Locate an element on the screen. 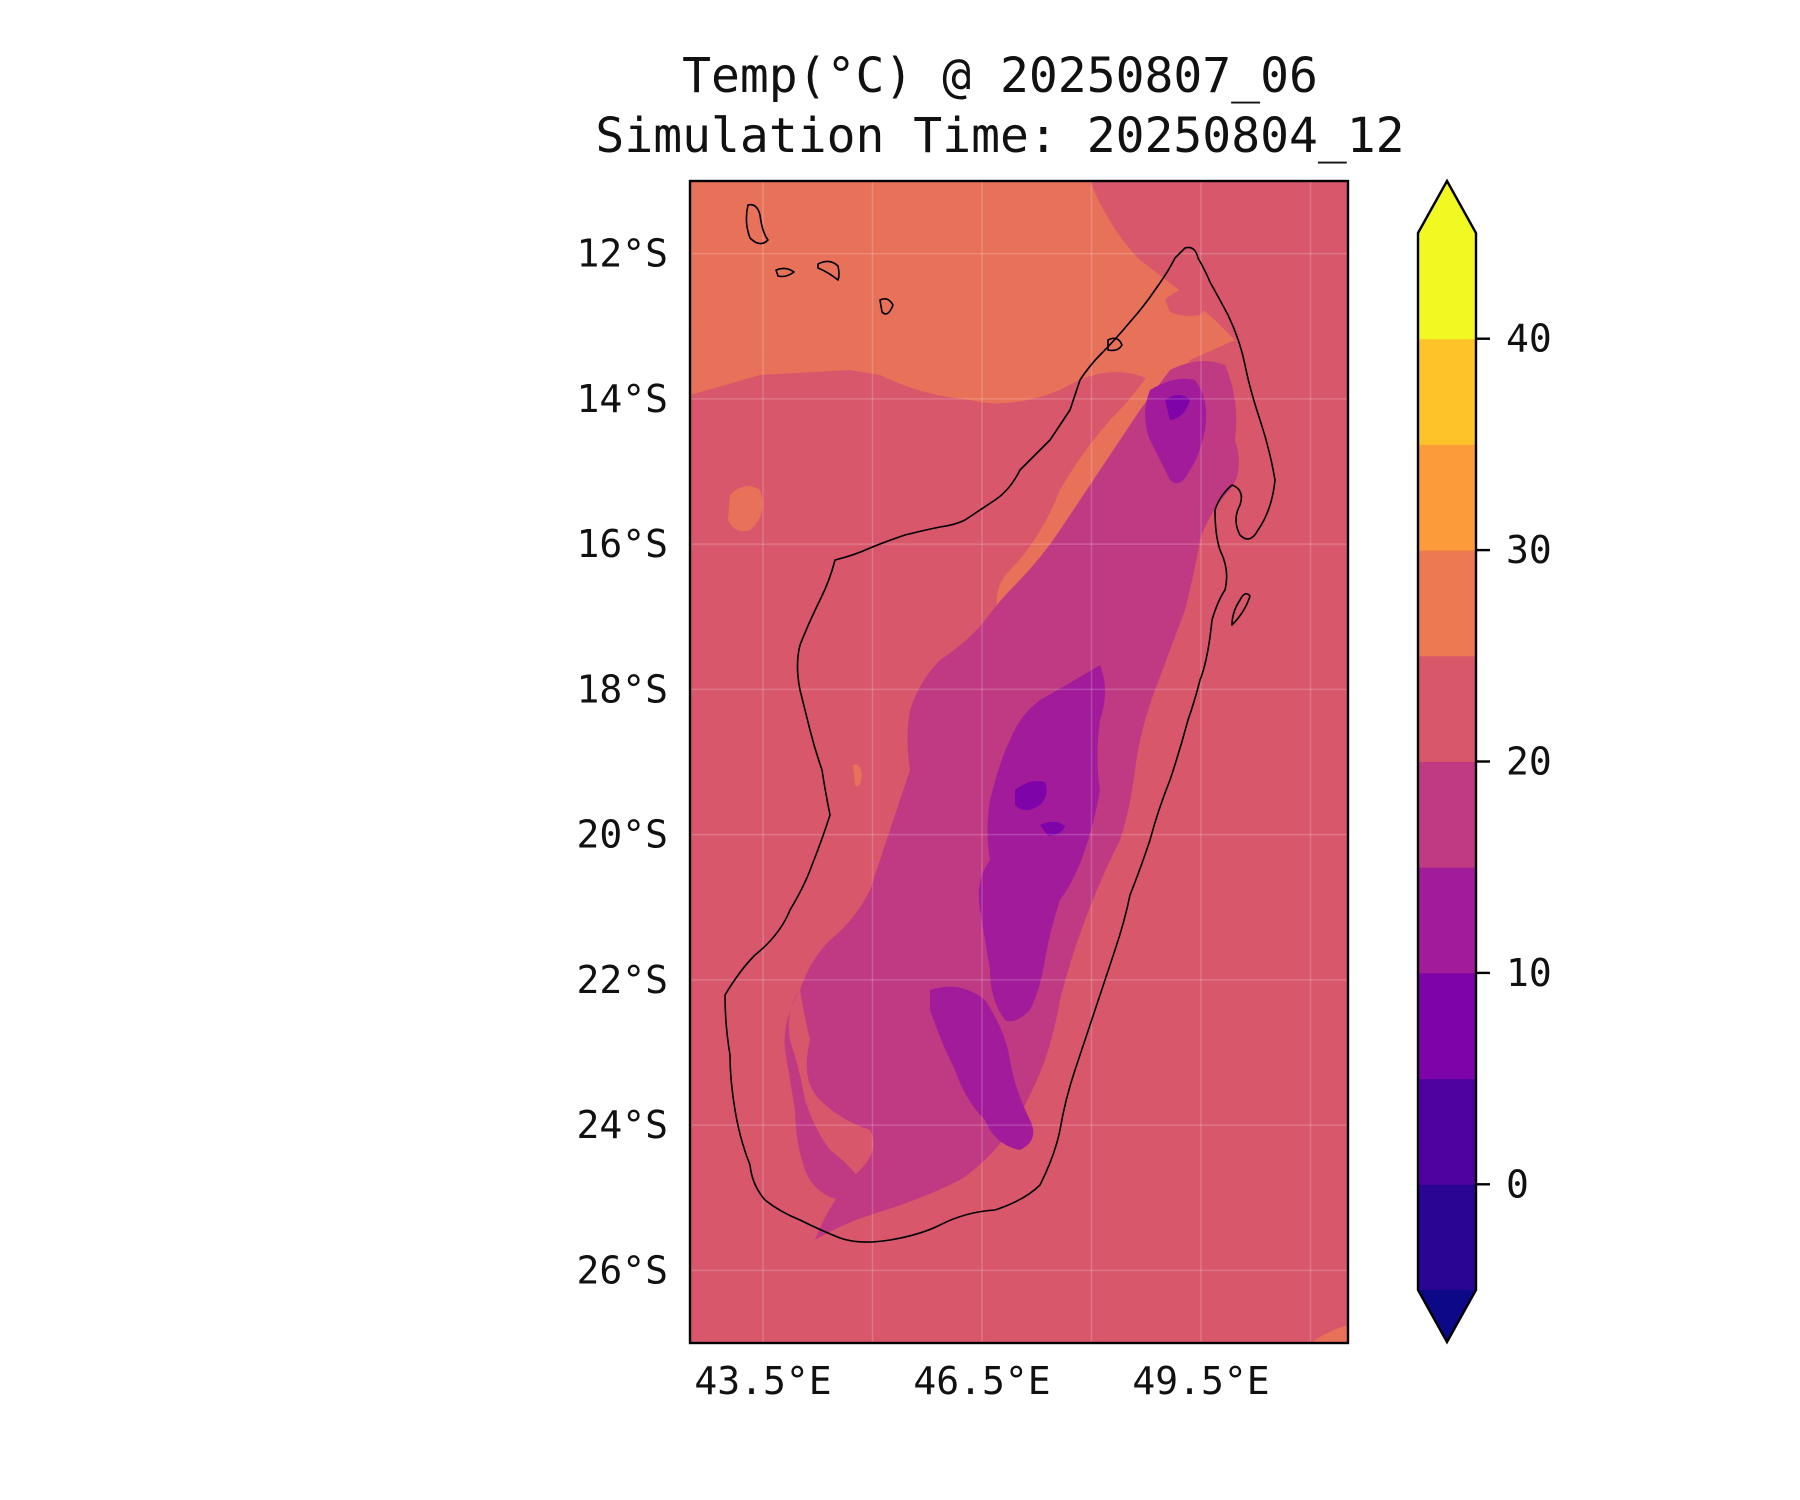 Image resolution: width=1800 pixels, height=1500 pixels. colorbar: 40 30 20 10 0 is located at coordinates (1484, 761).